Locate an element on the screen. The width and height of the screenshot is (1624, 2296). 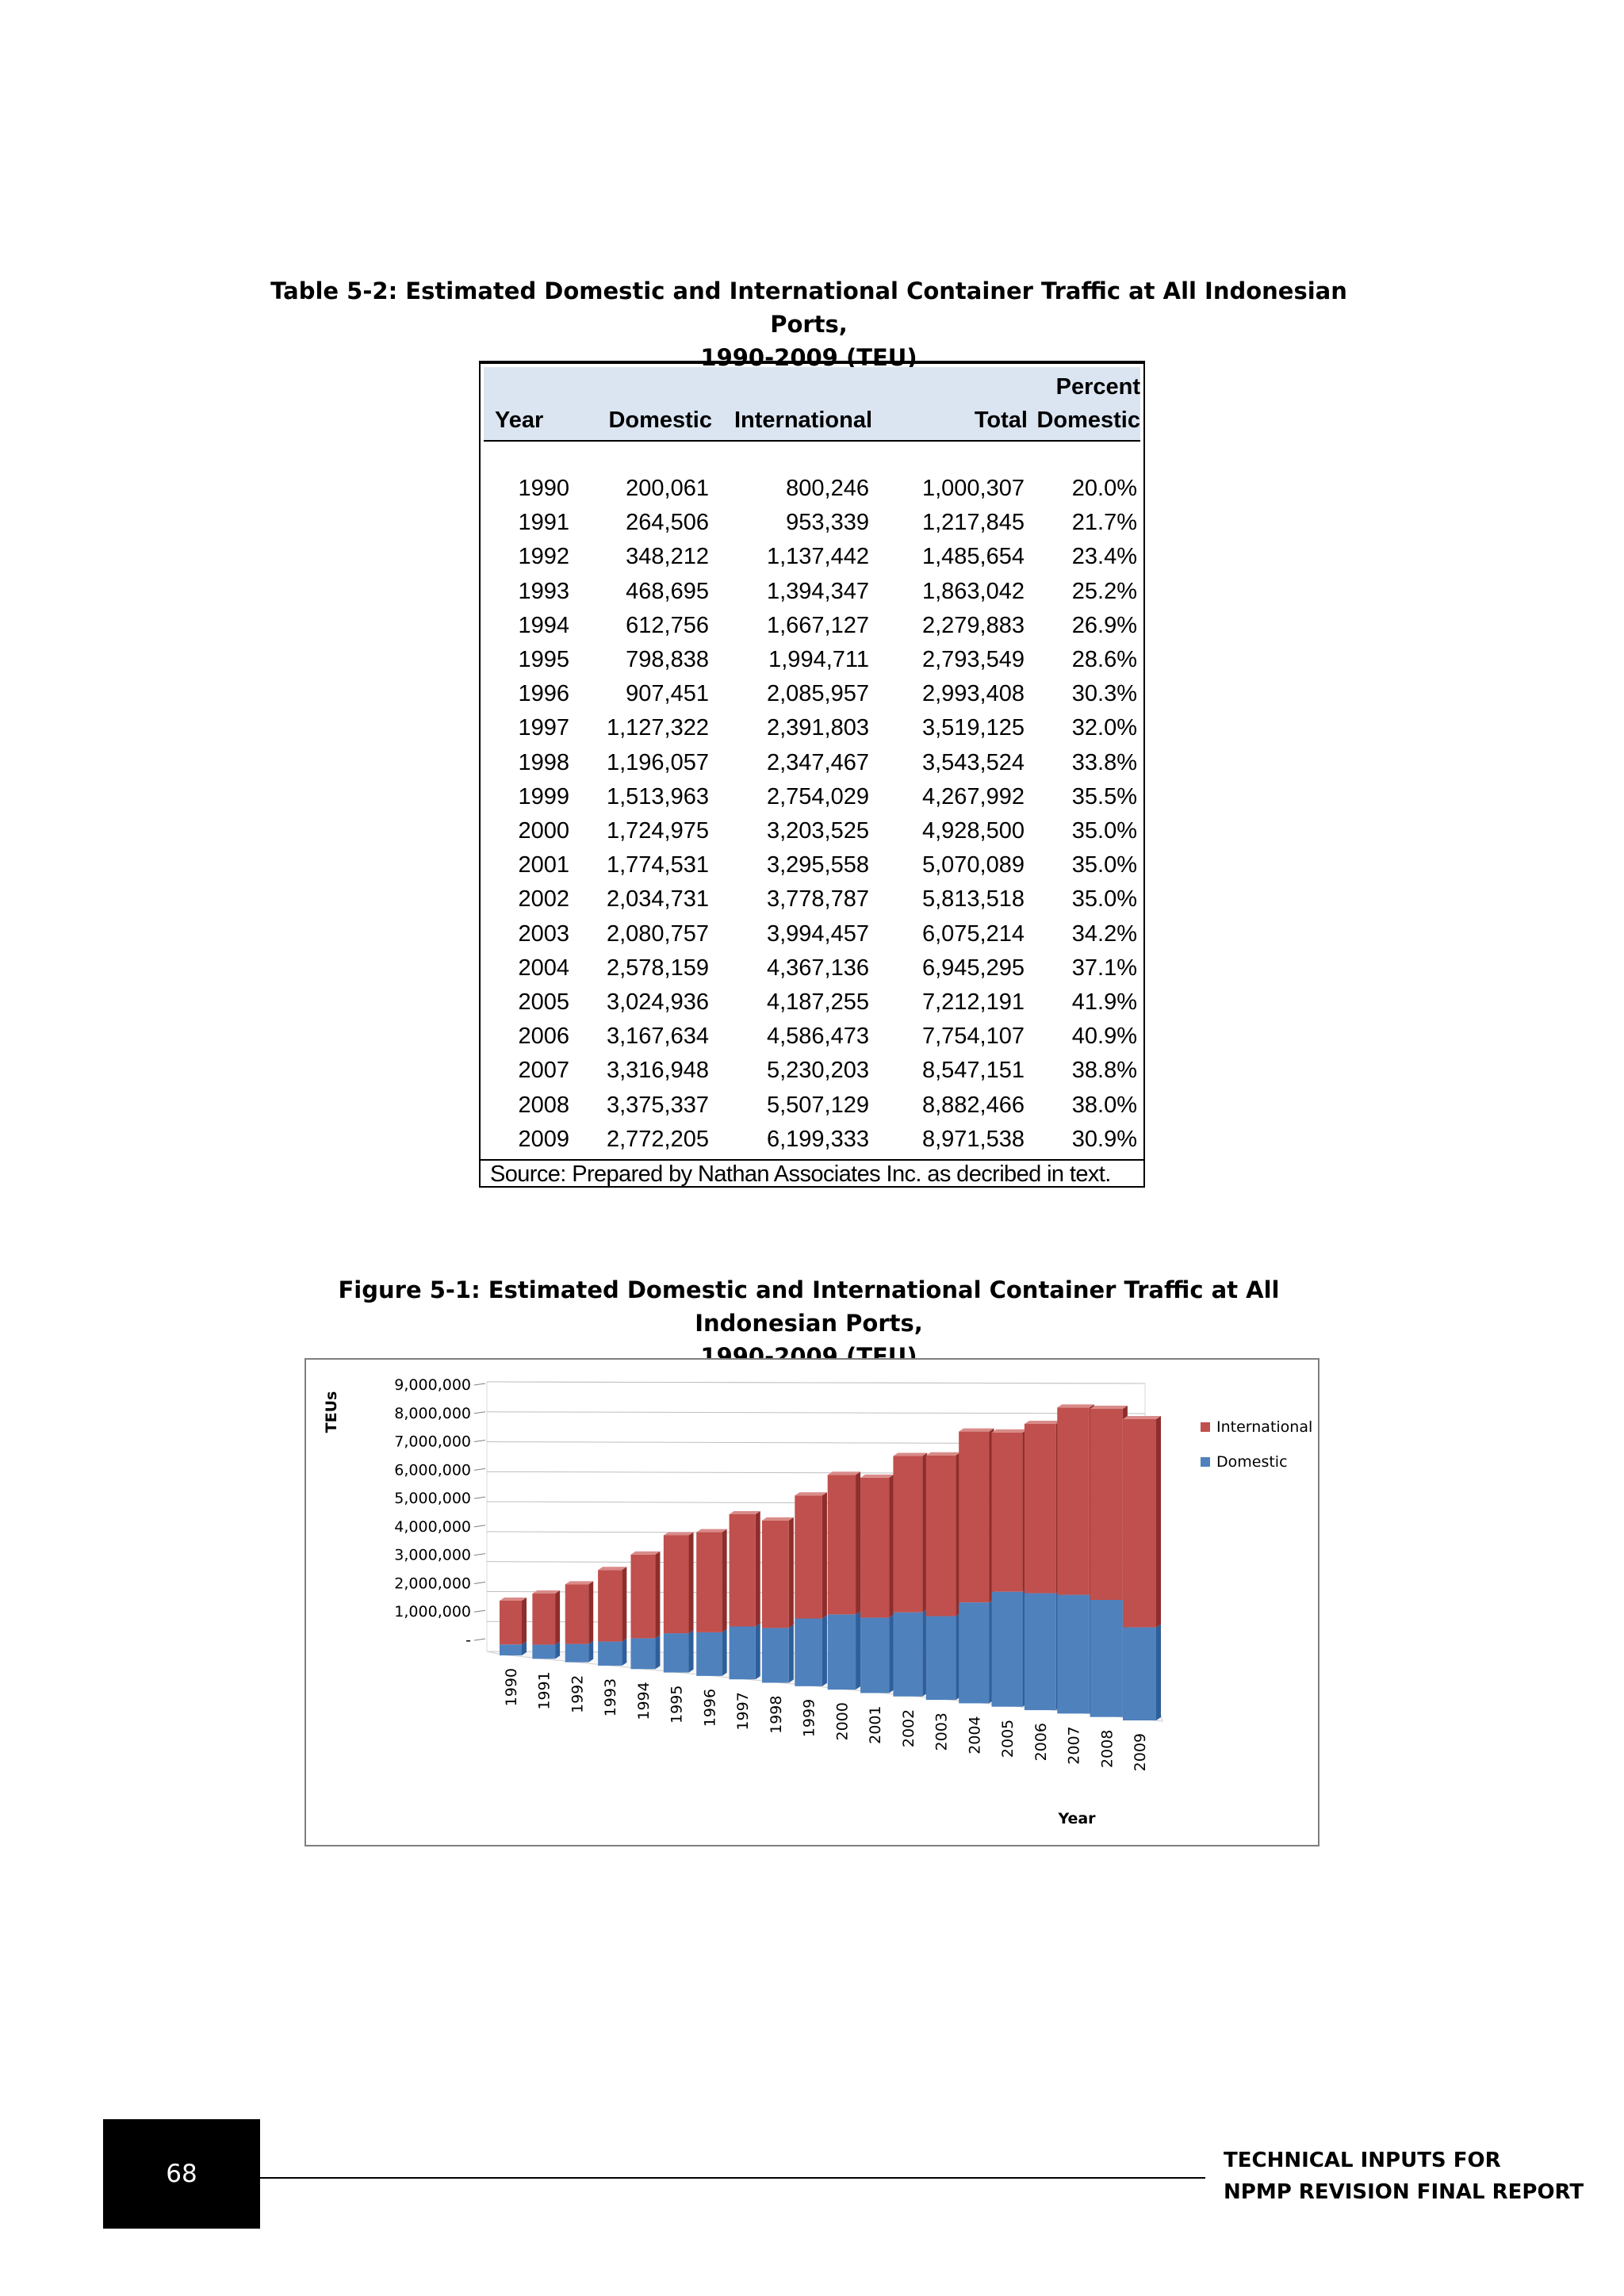
cell-international: 5,230,203 is located at coordinates (817, 1071).